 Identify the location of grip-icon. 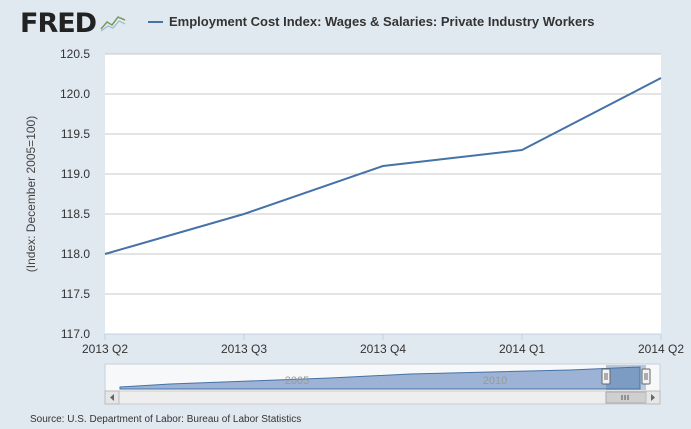
(625, 397).